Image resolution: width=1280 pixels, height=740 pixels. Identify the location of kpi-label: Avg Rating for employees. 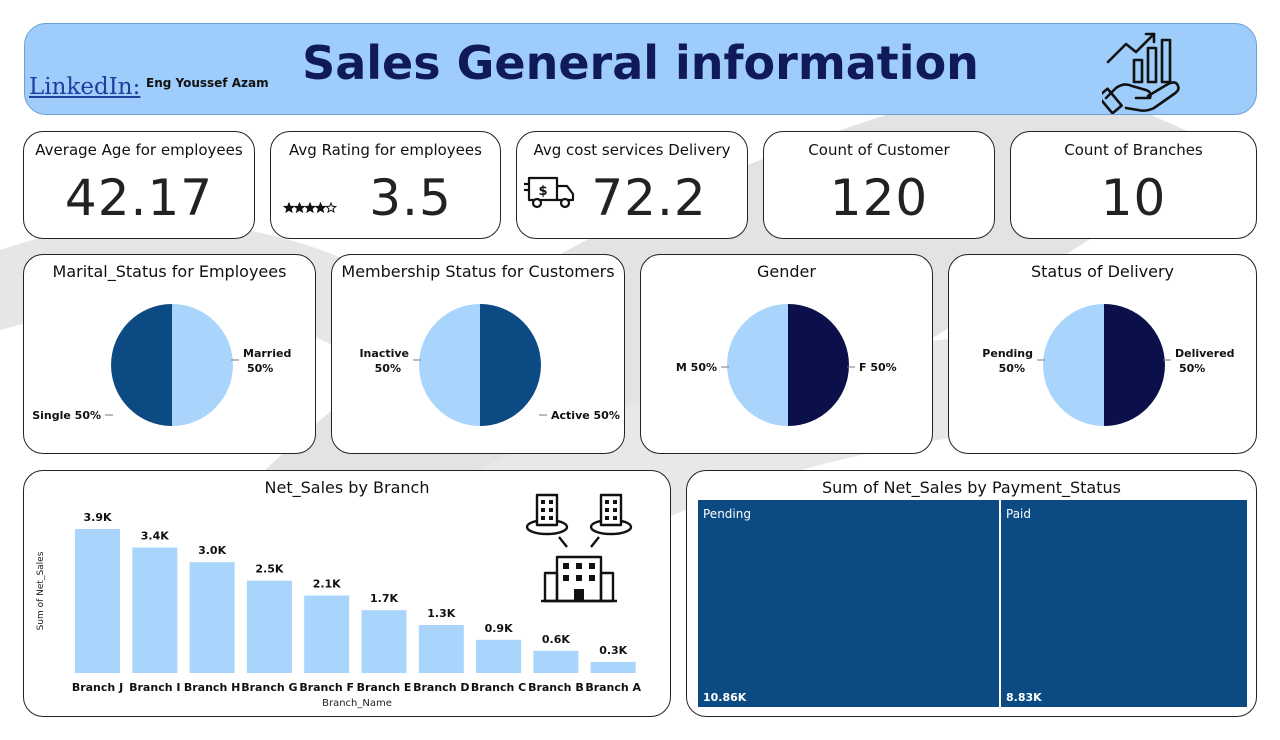
(385, 150).